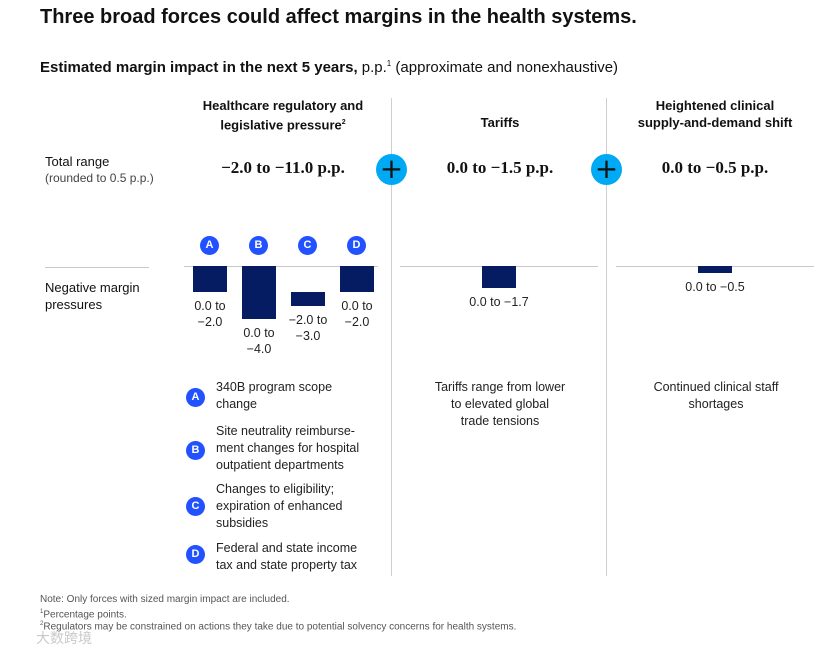  I want to click on legend-text-line: change, so click(237, 404).